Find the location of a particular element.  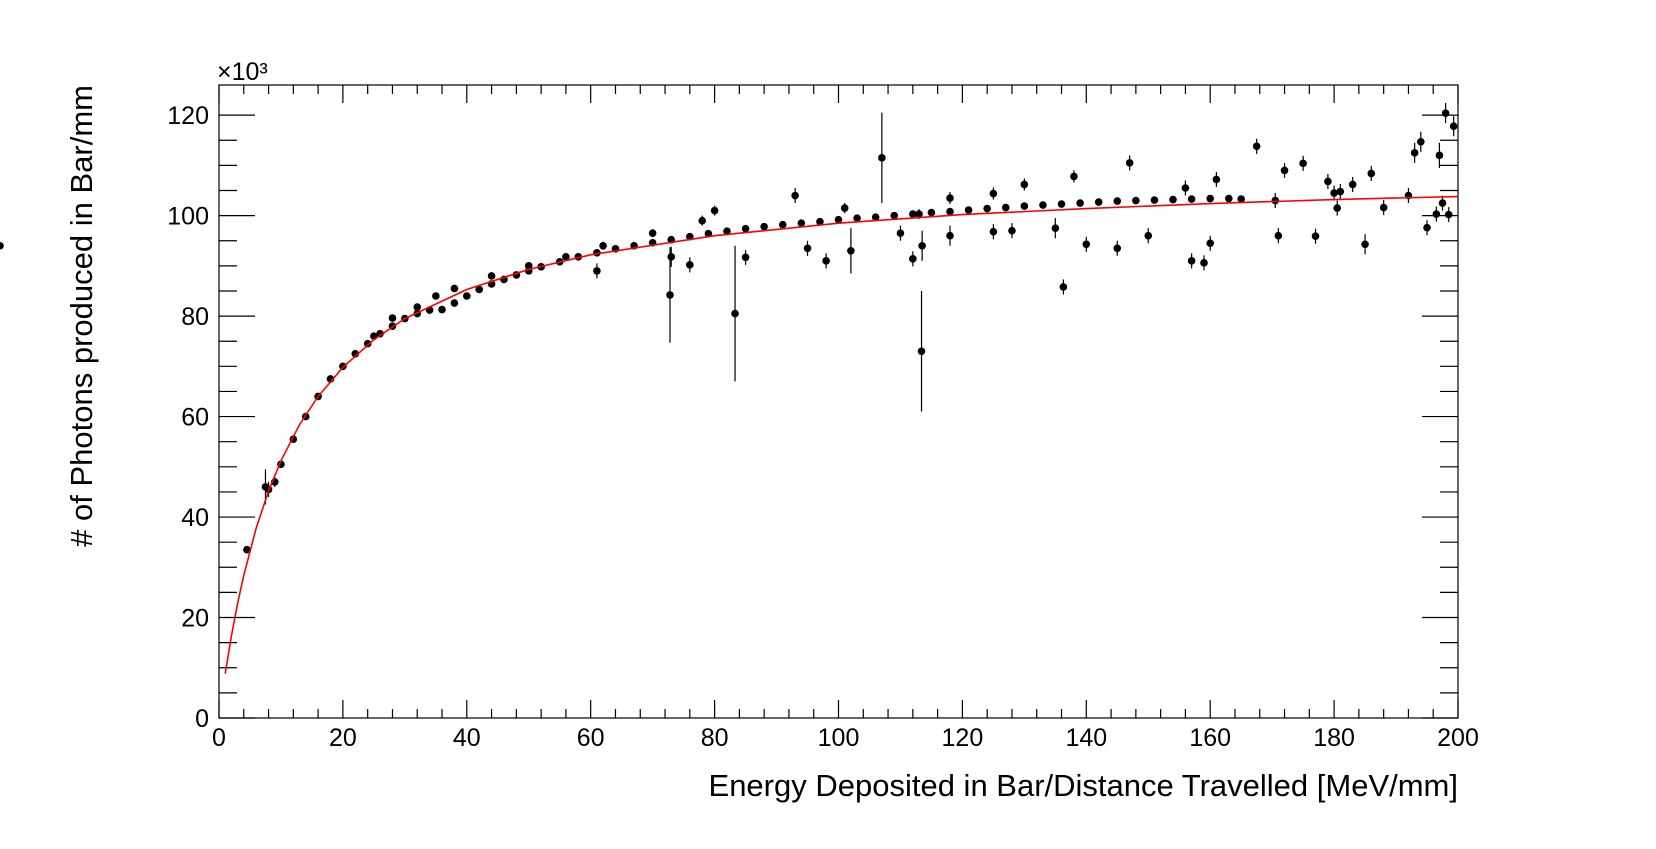

x-tick-label: 100 is located at coordinates (839, 738).